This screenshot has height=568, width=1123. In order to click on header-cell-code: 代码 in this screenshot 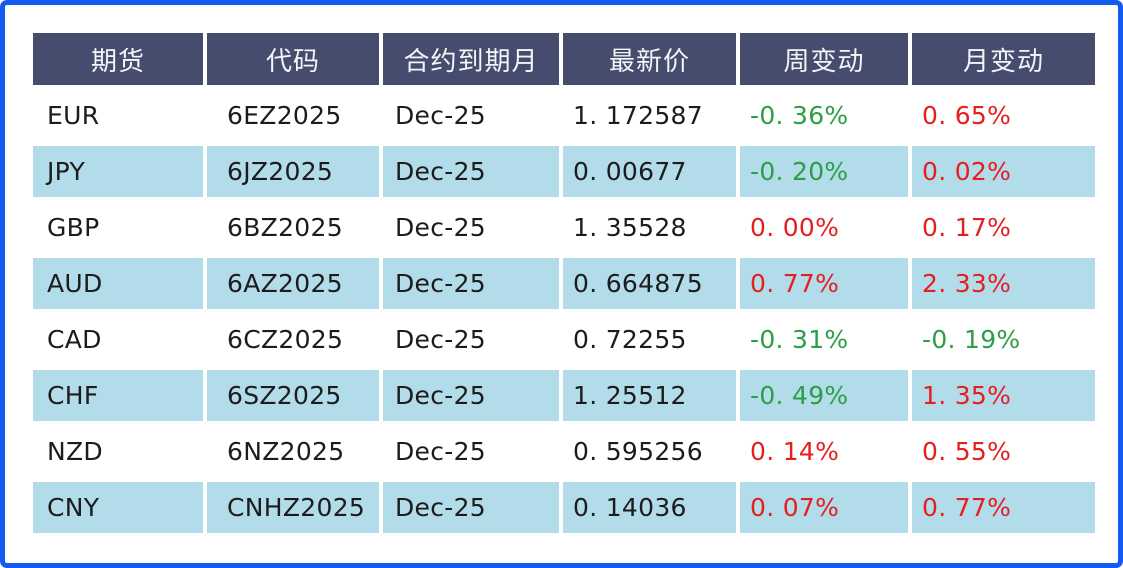, I will do `click(293, 59)`.